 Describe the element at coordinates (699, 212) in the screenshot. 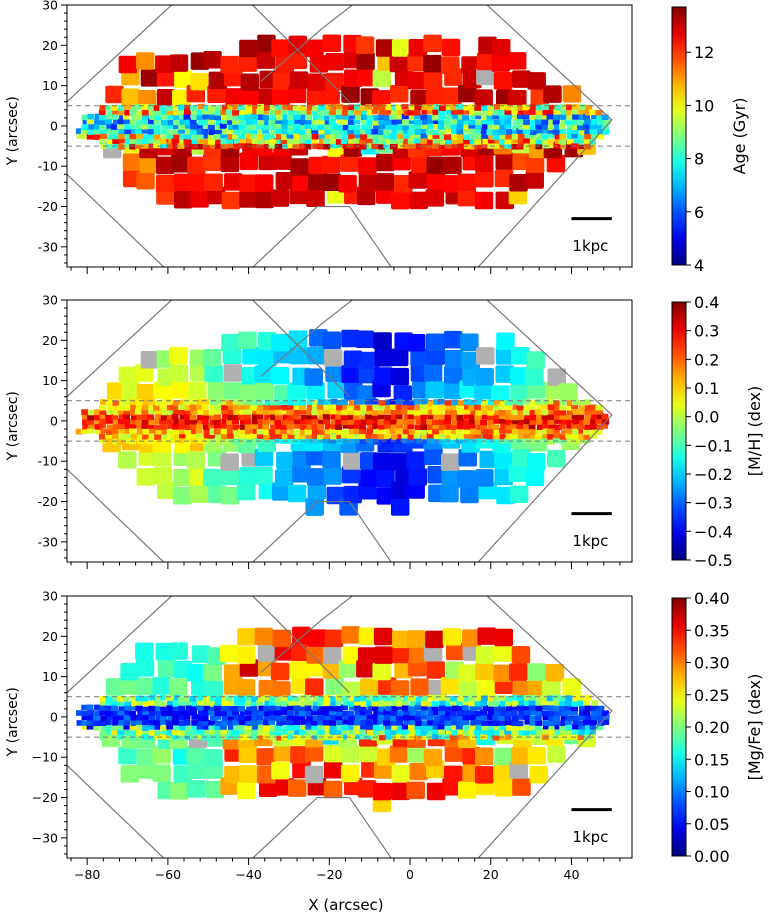

I see `colorbar-tick-label: 6` at that location.